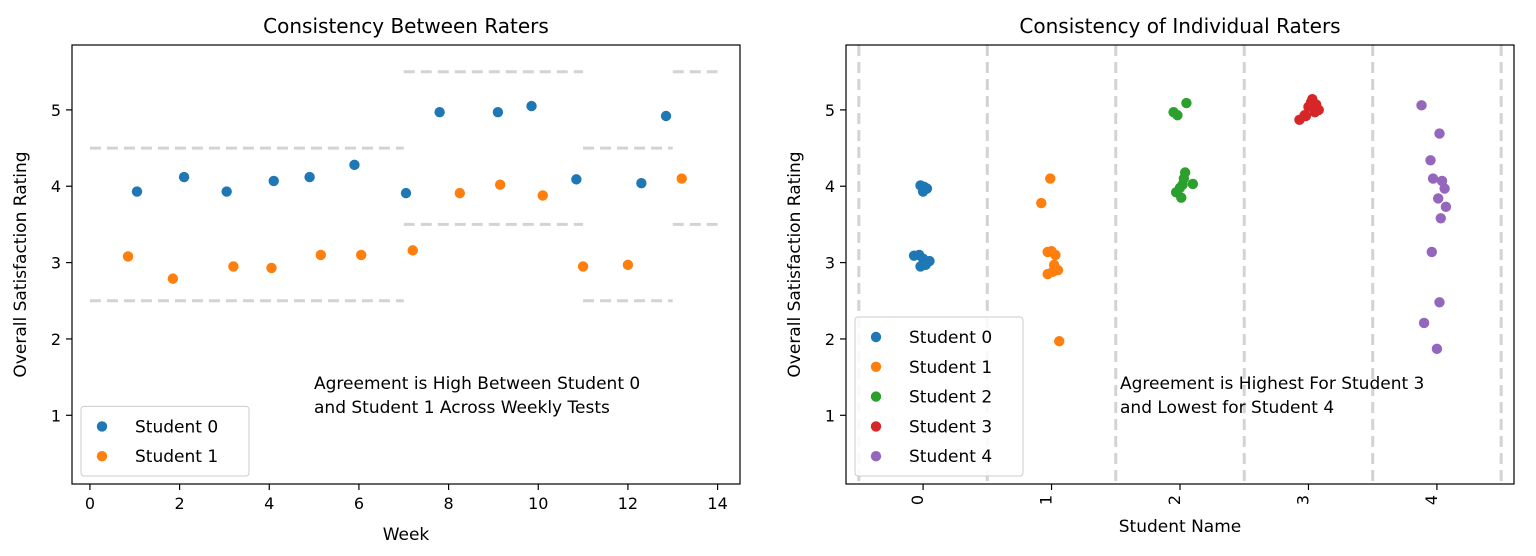 This screenshot has height=556, width=1536. What do you see at coordinates (406, 535) in the screenshot?
I see `x-axis-label: Week` at bounding box center [406, 535].